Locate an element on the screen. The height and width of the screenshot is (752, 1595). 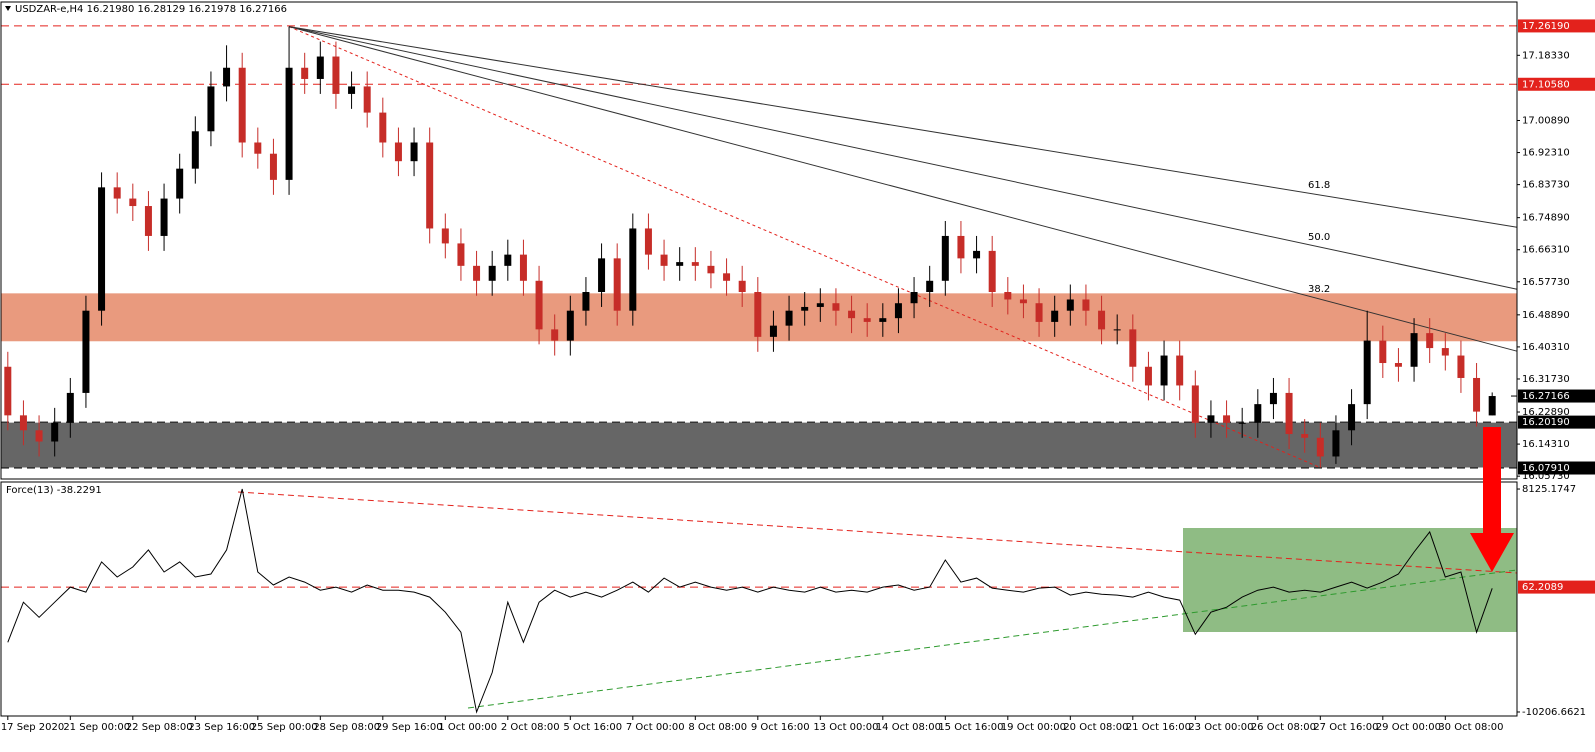
y-tick-label: 16.05730 is located at coordinates (1546, 476).